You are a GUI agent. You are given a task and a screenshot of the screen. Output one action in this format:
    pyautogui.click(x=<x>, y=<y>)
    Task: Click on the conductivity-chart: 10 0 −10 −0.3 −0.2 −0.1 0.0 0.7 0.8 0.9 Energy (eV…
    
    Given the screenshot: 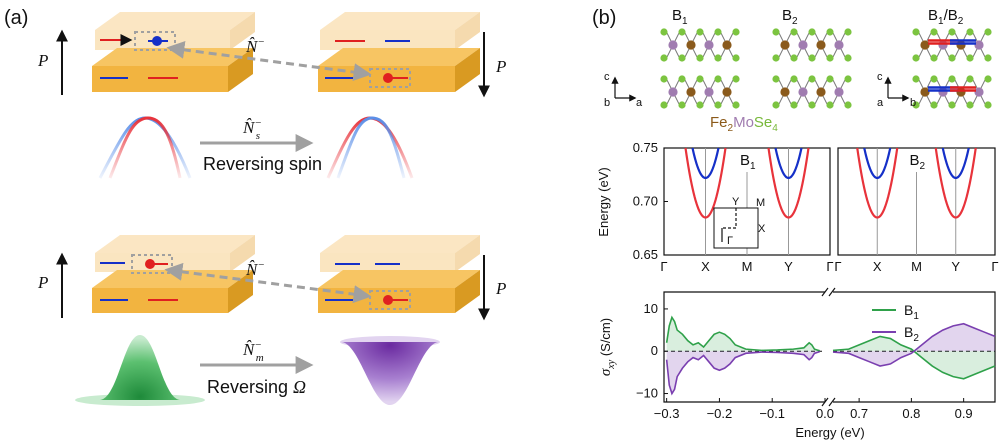 What is the action you would take?
    pyautogui.click(x=797, y=363)
    